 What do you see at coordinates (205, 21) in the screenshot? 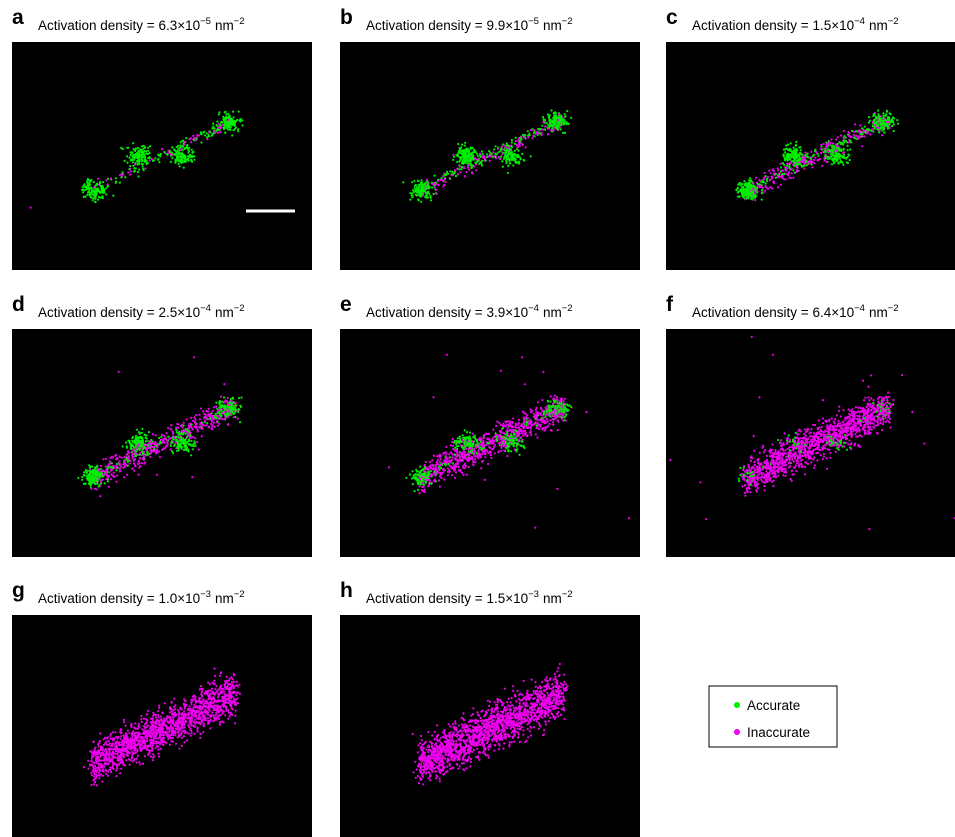
I see `title-exponent: −5` at bounding box center [205, 21].